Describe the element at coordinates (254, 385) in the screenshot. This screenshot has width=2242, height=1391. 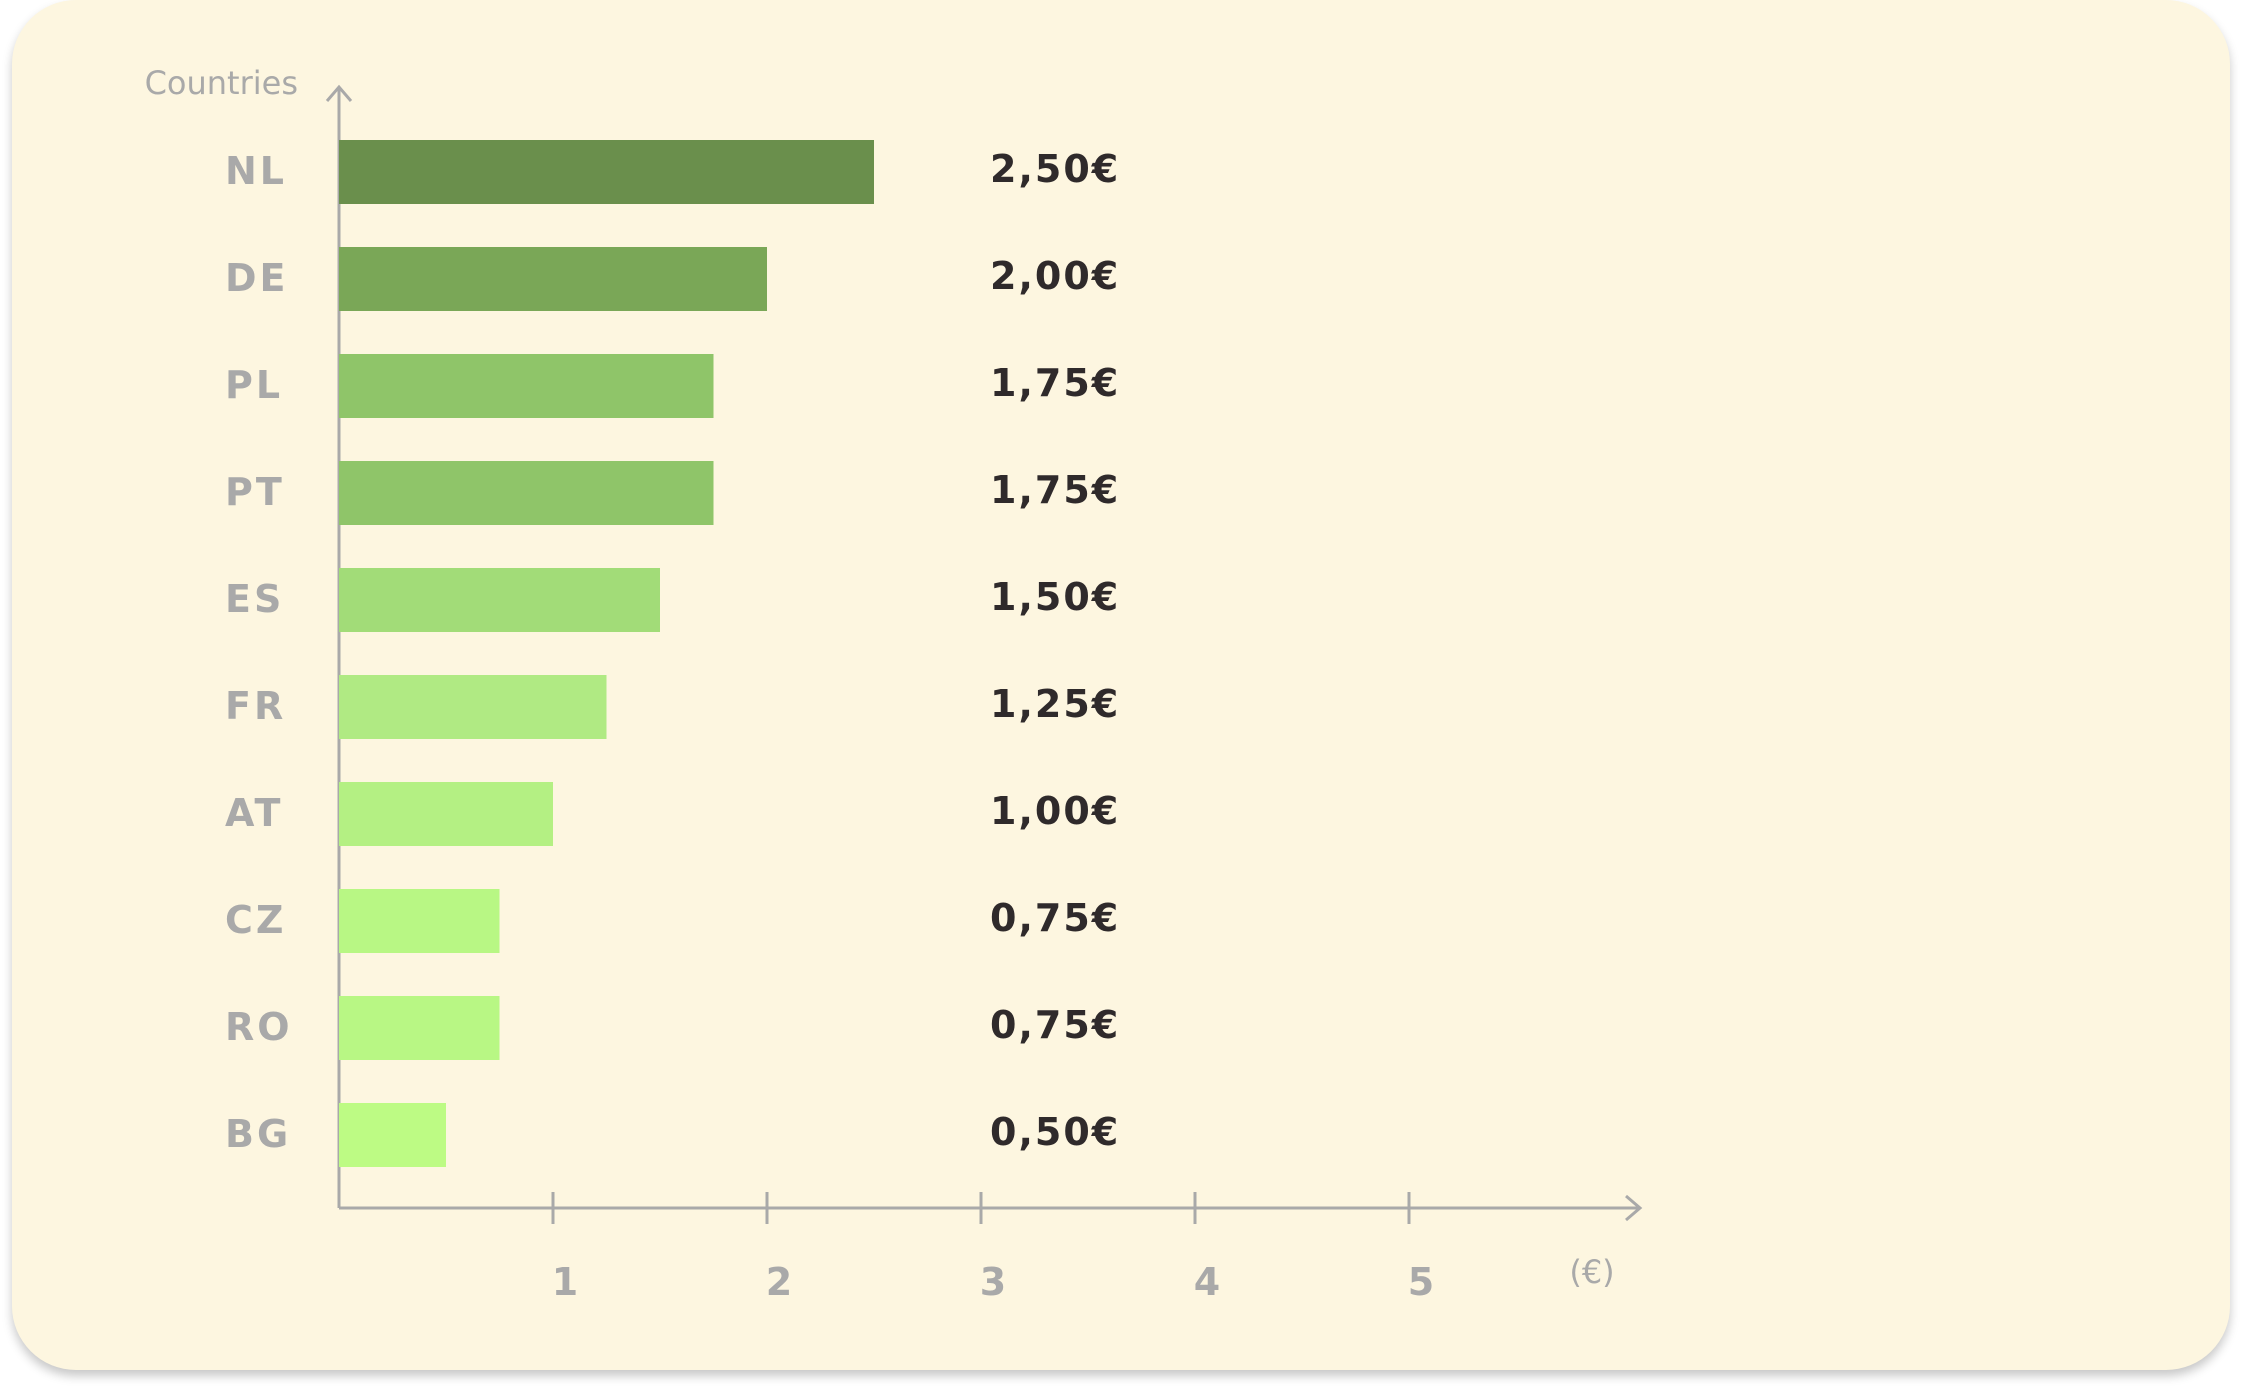
I see `category-label-pl: PL` at that location.